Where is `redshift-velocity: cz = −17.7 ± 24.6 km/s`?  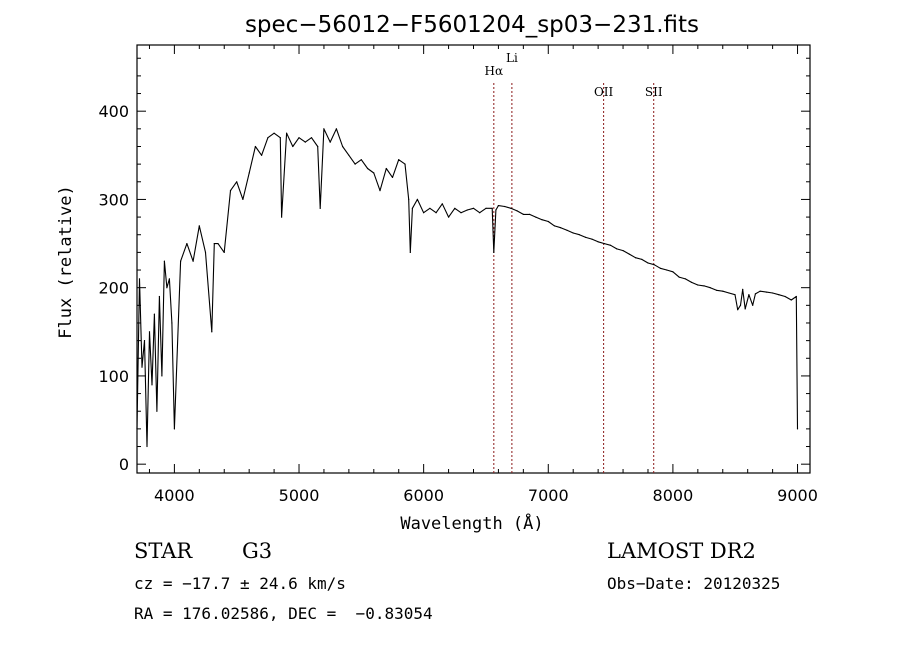
redshift-velocity: cz = −17.7 ± 24.6 km/s is located at coordinates (240, 583).